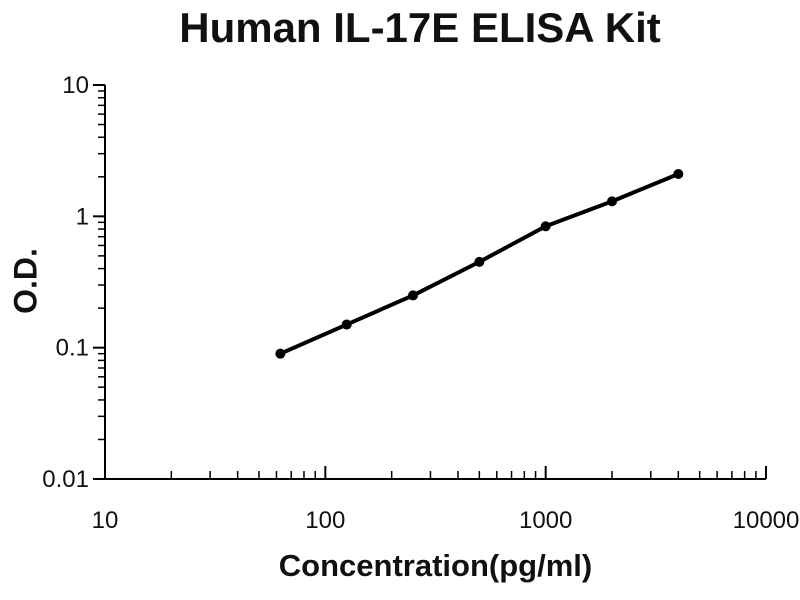 This screenshot has width=800, height=600. I want to click on x-tick-label: 100, so click(325, 520).